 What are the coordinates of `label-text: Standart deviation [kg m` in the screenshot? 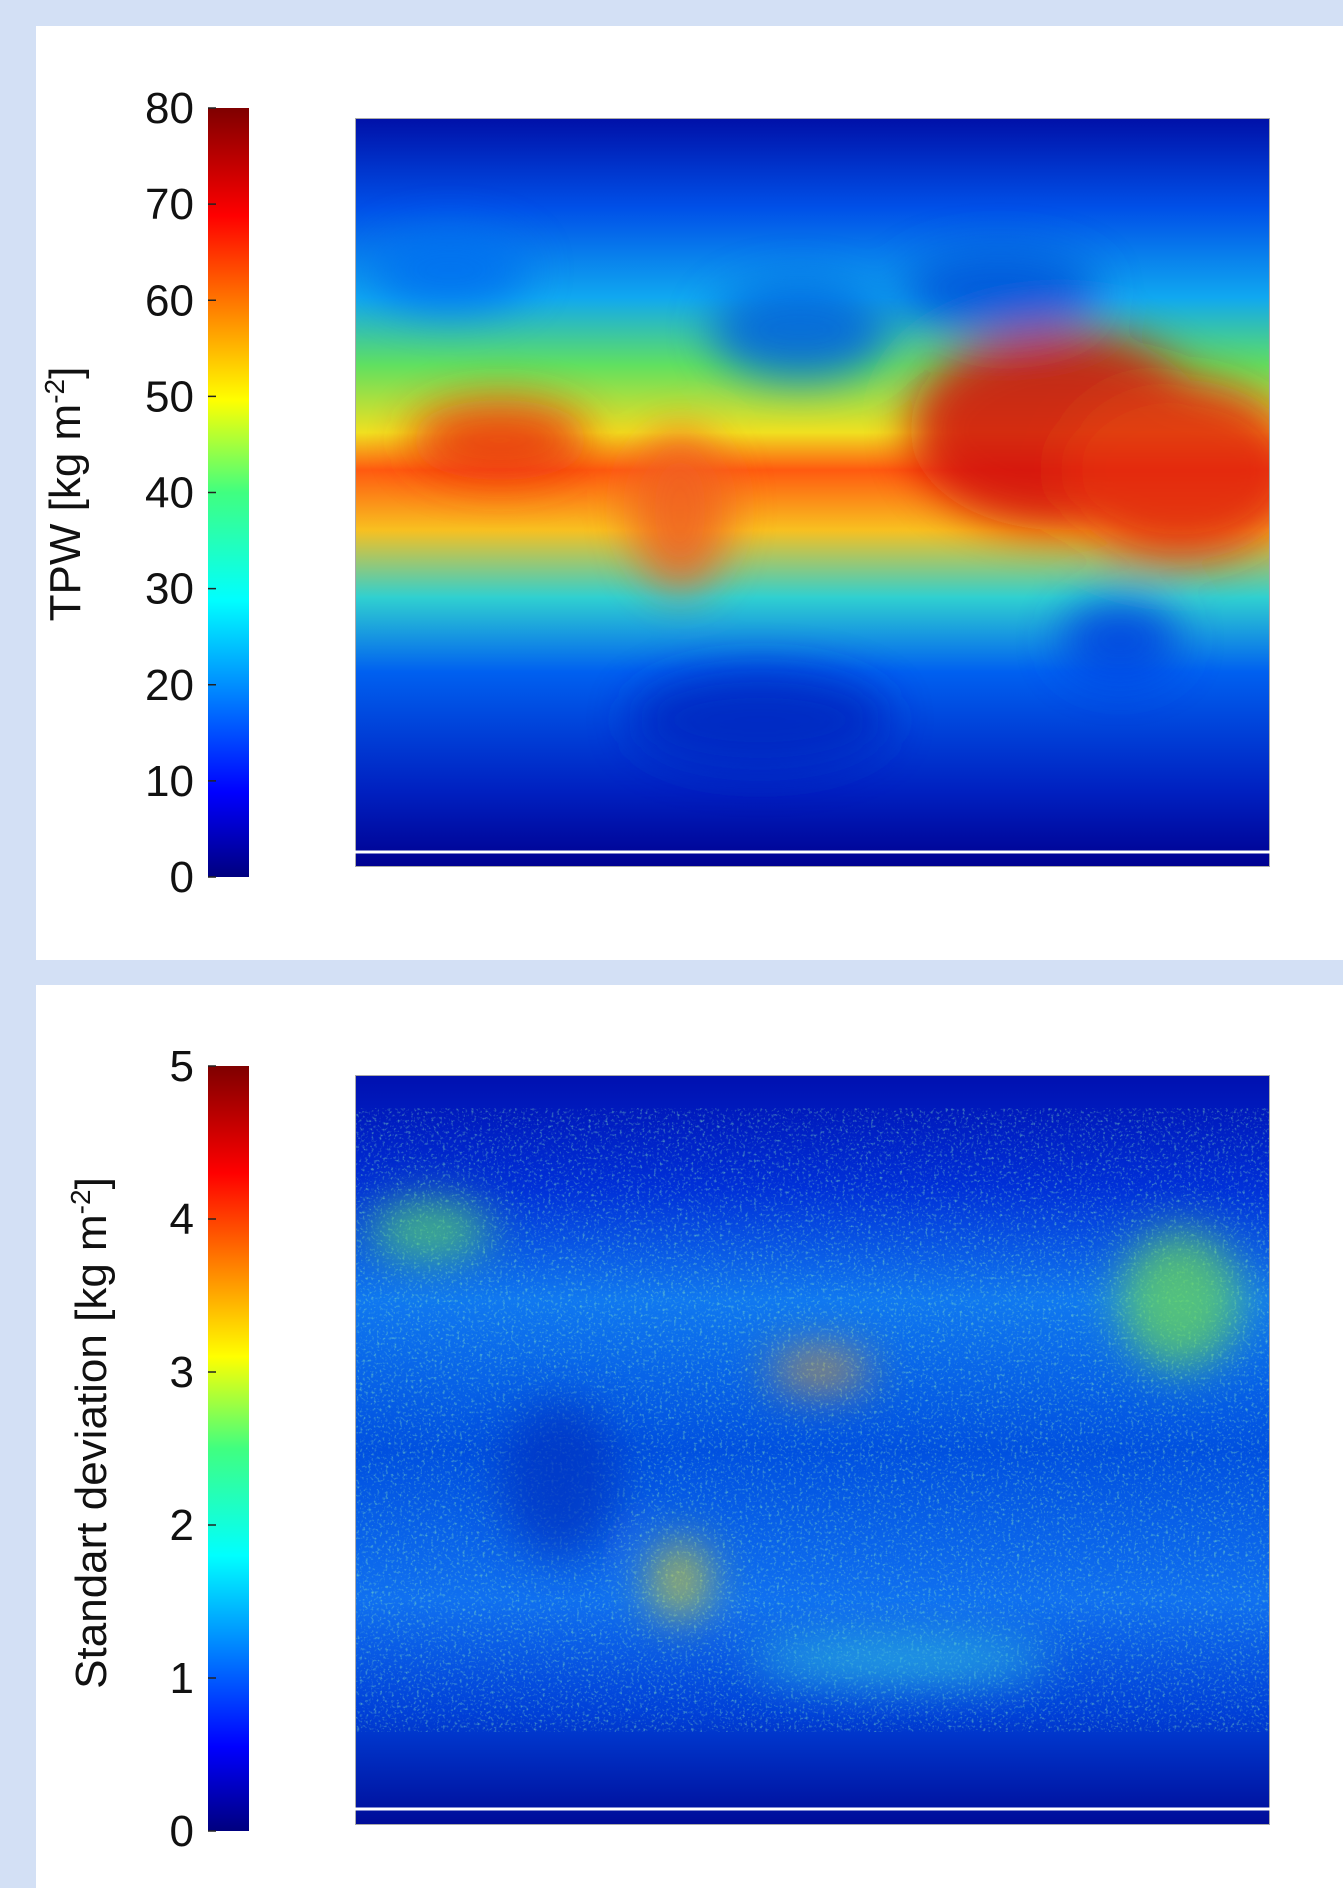 It's located at (91, 1451).